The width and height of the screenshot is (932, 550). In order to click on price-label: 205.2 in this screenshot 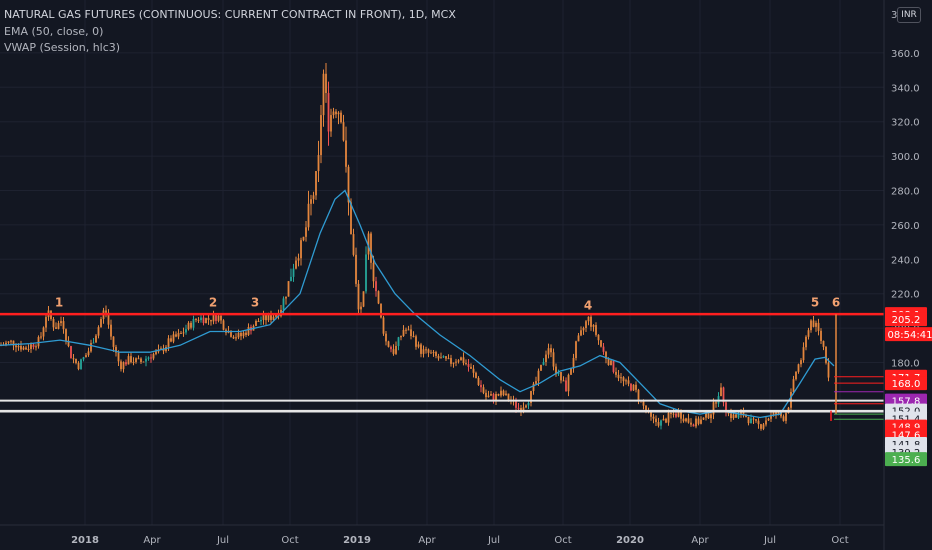, I will do `click(906, 320)`.